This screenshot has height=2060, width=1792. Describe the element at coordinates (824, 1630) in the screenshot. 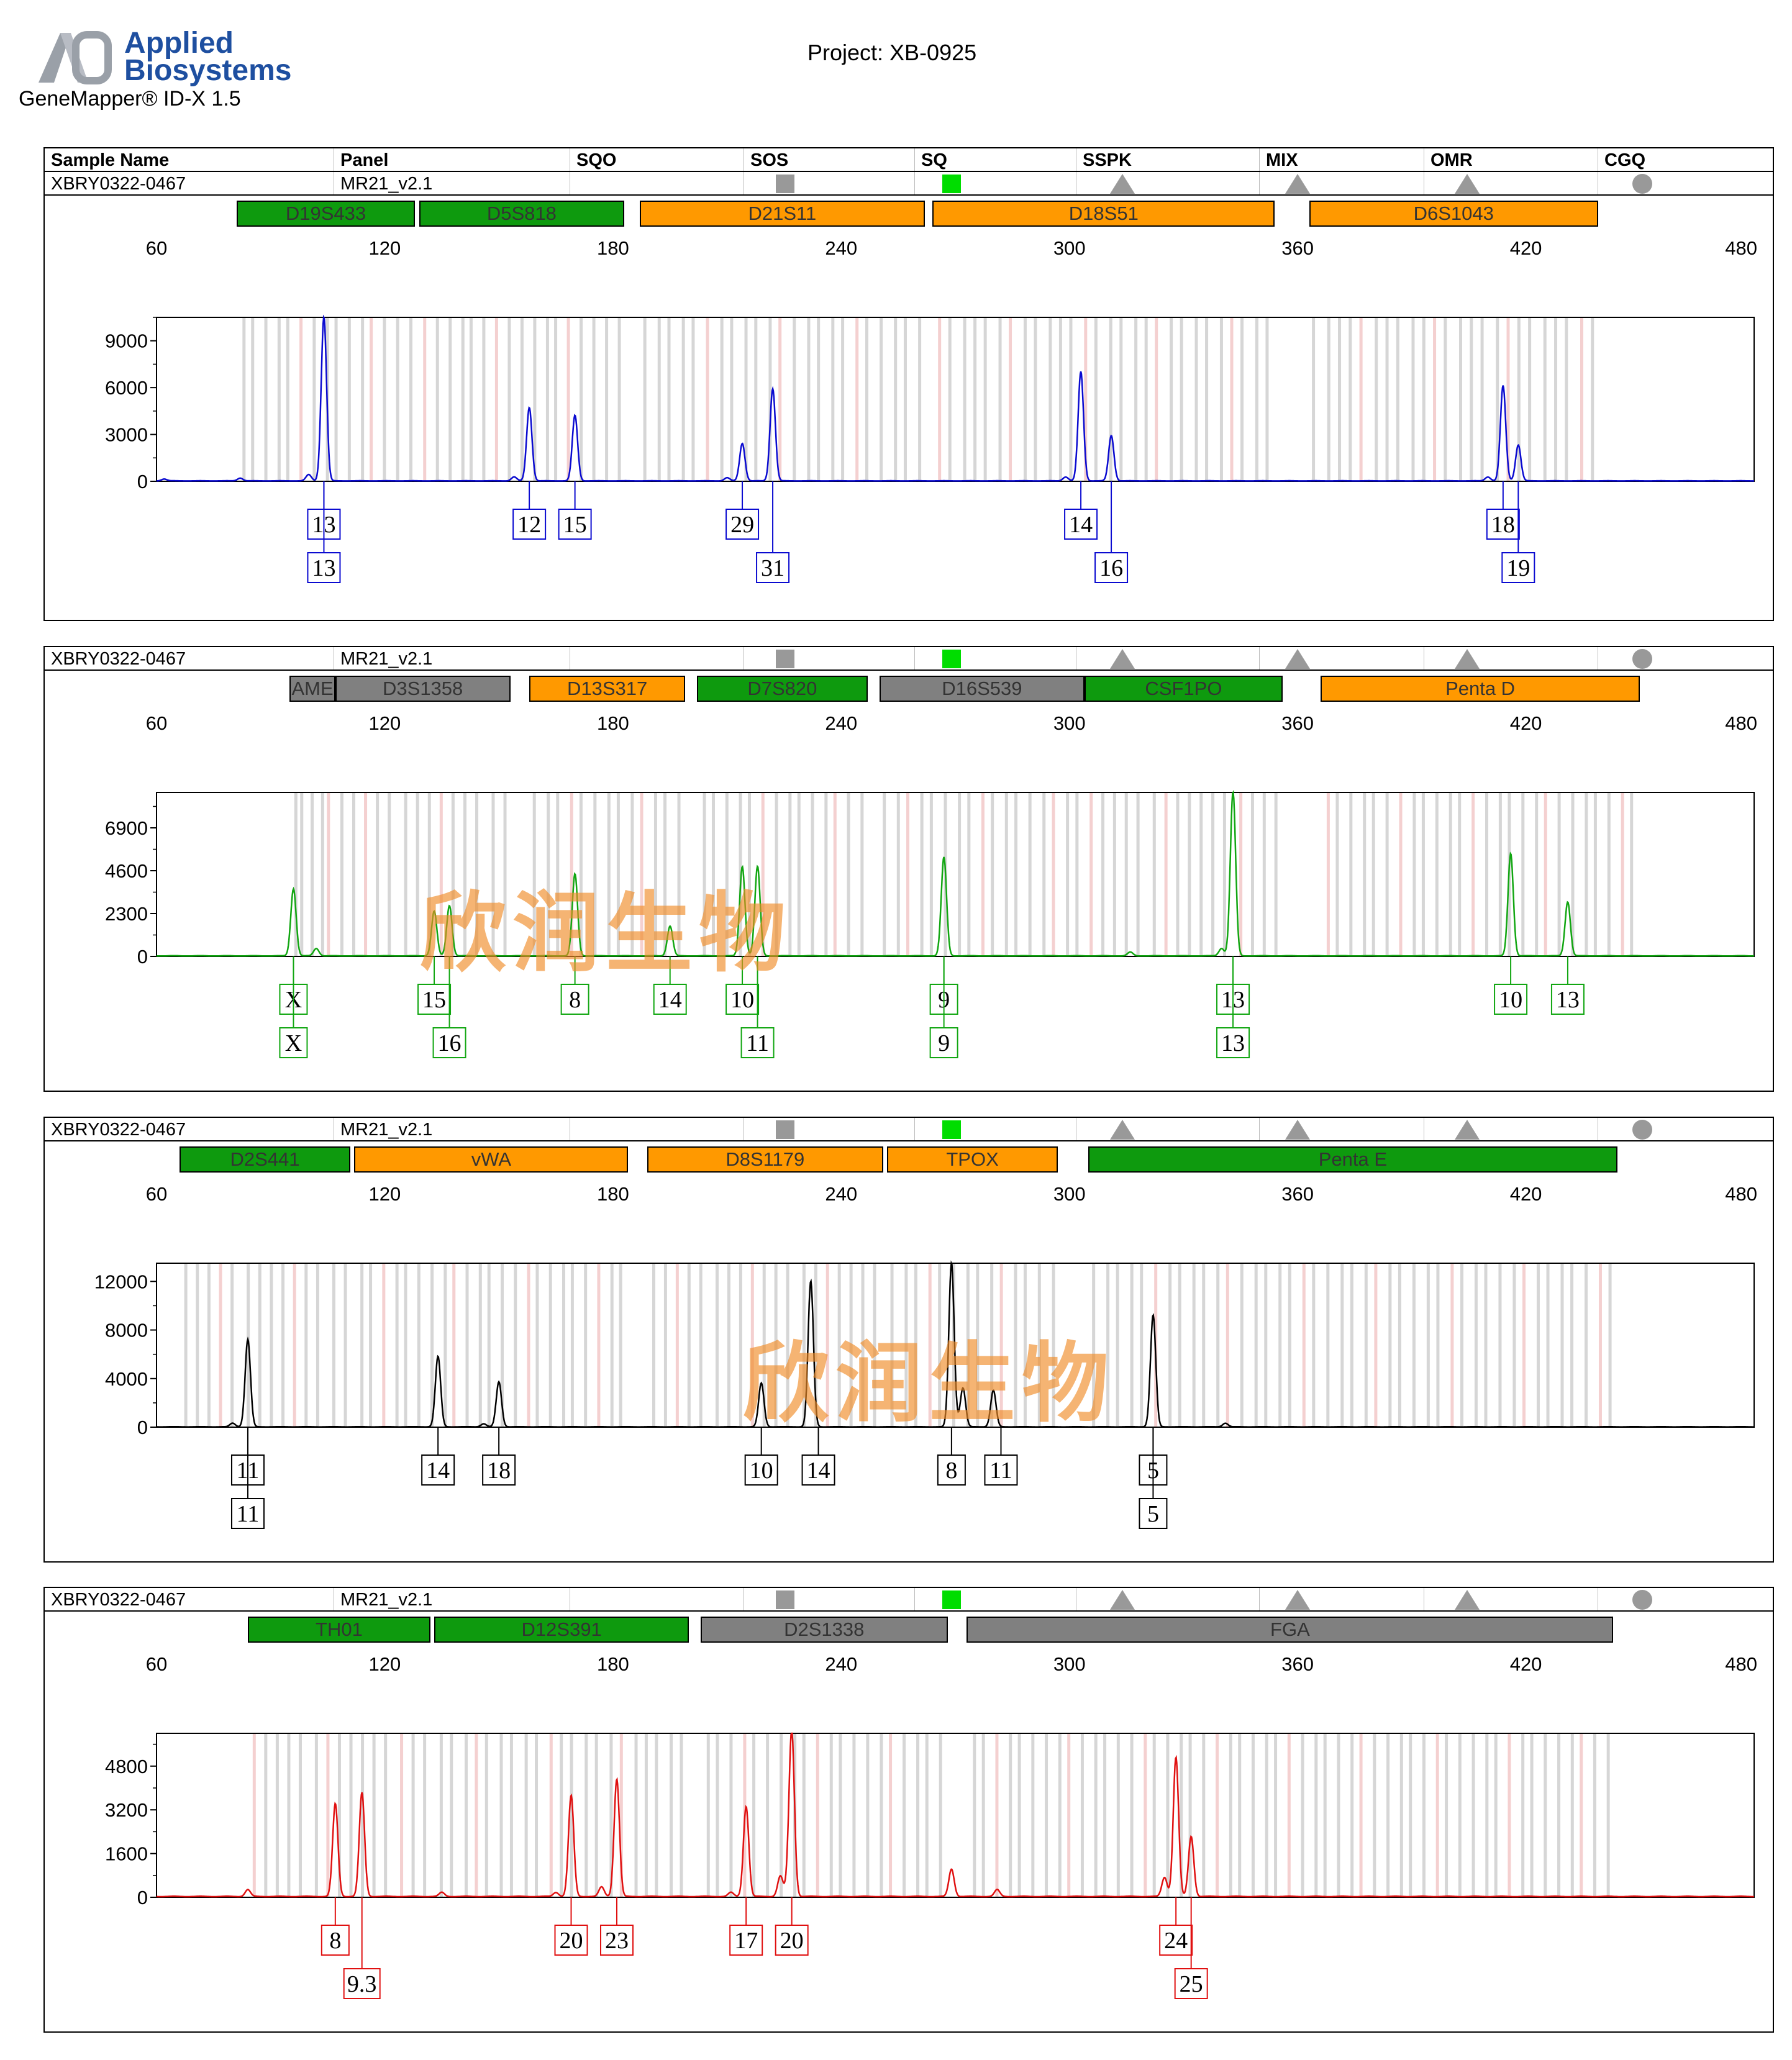

I see `locus-marker: D2S1338` at that location.